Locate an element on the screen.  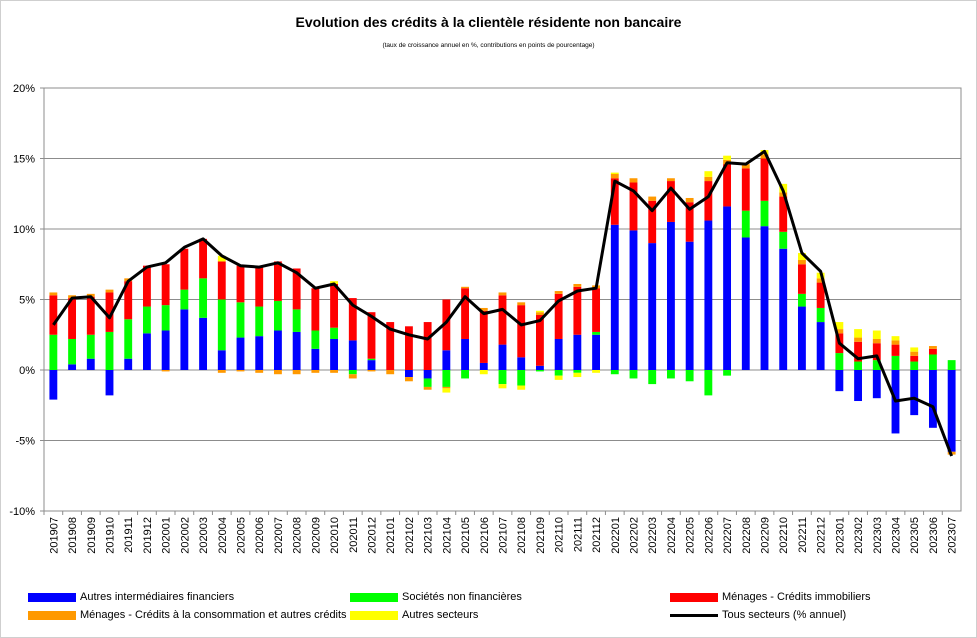
x-tick-label: 202003 is located at coordinates (204, 535).